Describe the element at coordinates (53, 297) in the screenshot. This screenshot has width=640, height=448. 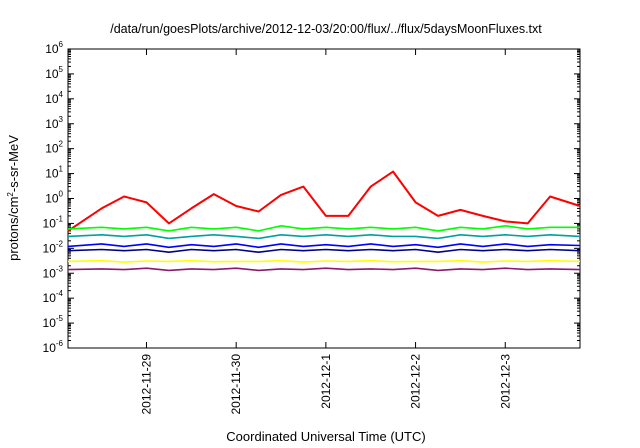
I see `y-tick-label: 10⁻⁴` at that location.